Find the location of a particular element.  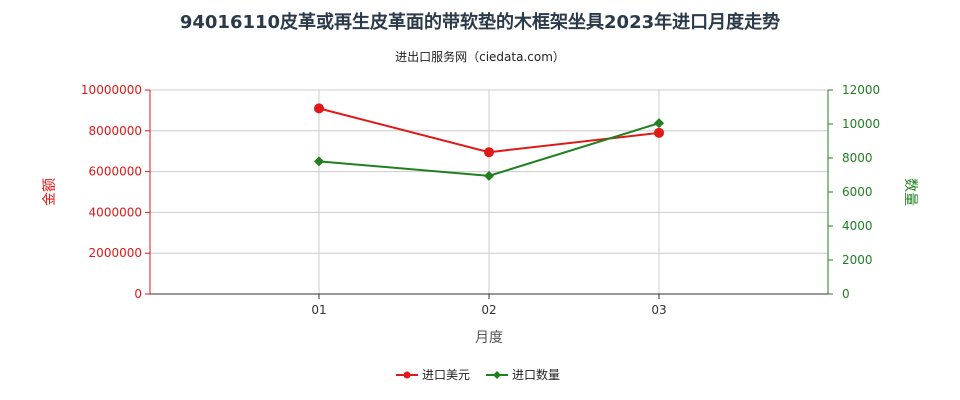

right-tick-label: 10000 is located at coordinates (861, 124).